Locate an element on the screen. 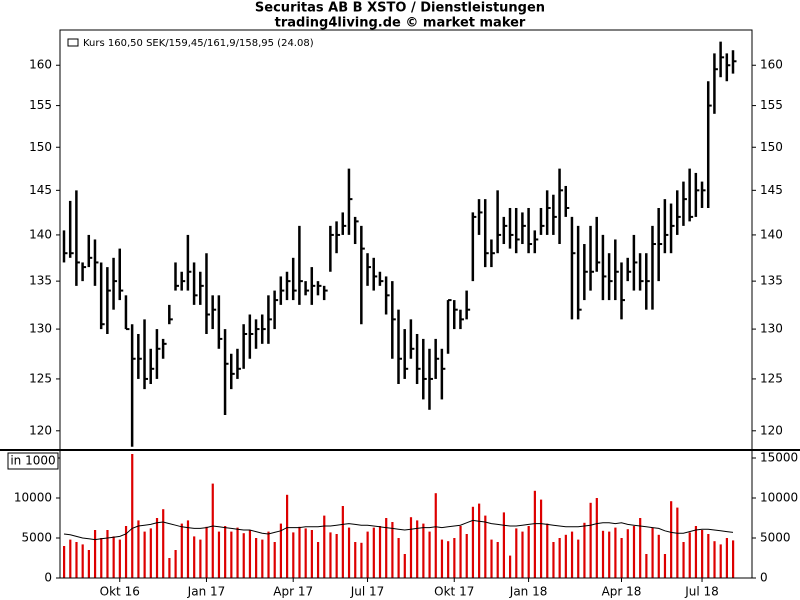  y2-tick-label: 5000 is located at coordinates (775, 538).